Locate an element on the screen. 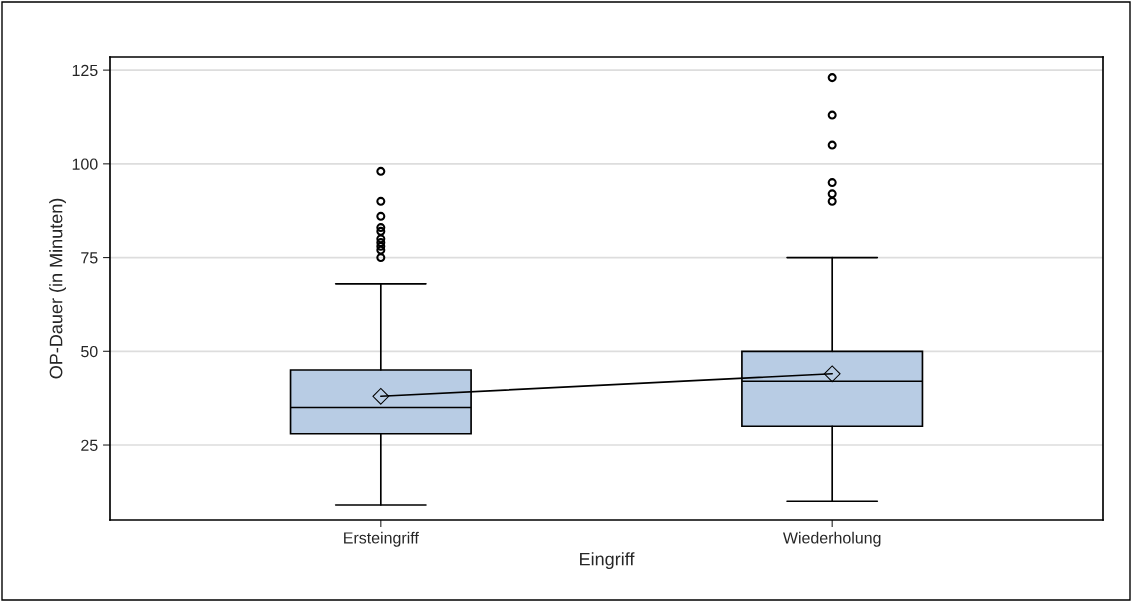 This screenshot has width=1132, height=602. x-tick-label: Ersteingriff is located at coordinates (381, 539).